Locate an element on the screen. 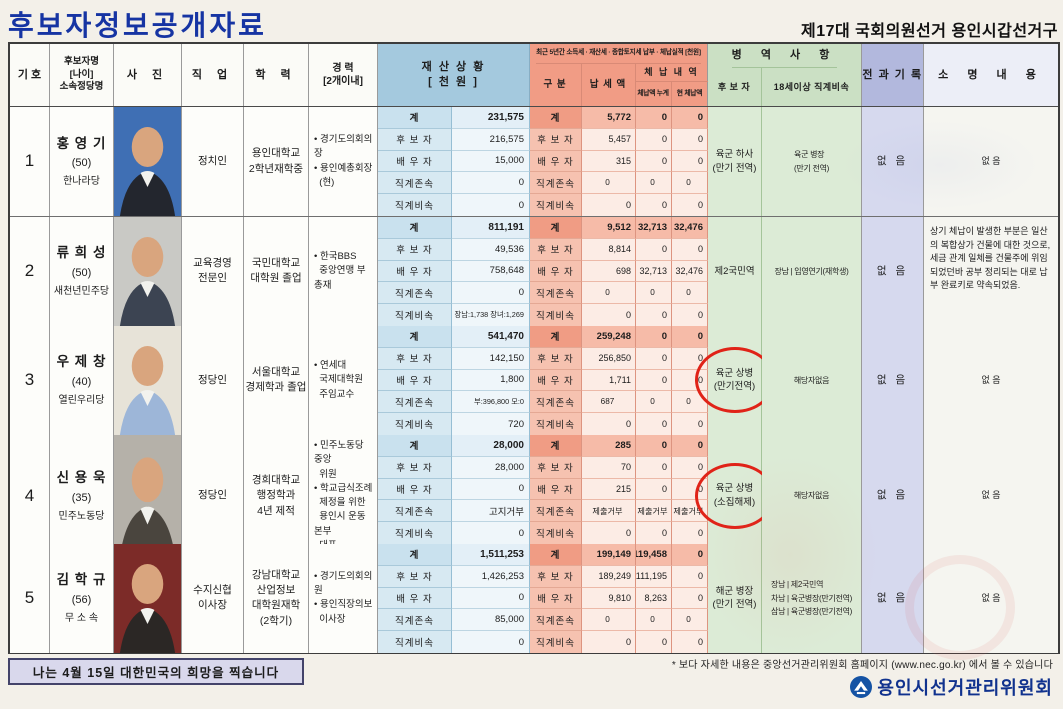  candidate-age: (40) is located at coordinates (81, 382).